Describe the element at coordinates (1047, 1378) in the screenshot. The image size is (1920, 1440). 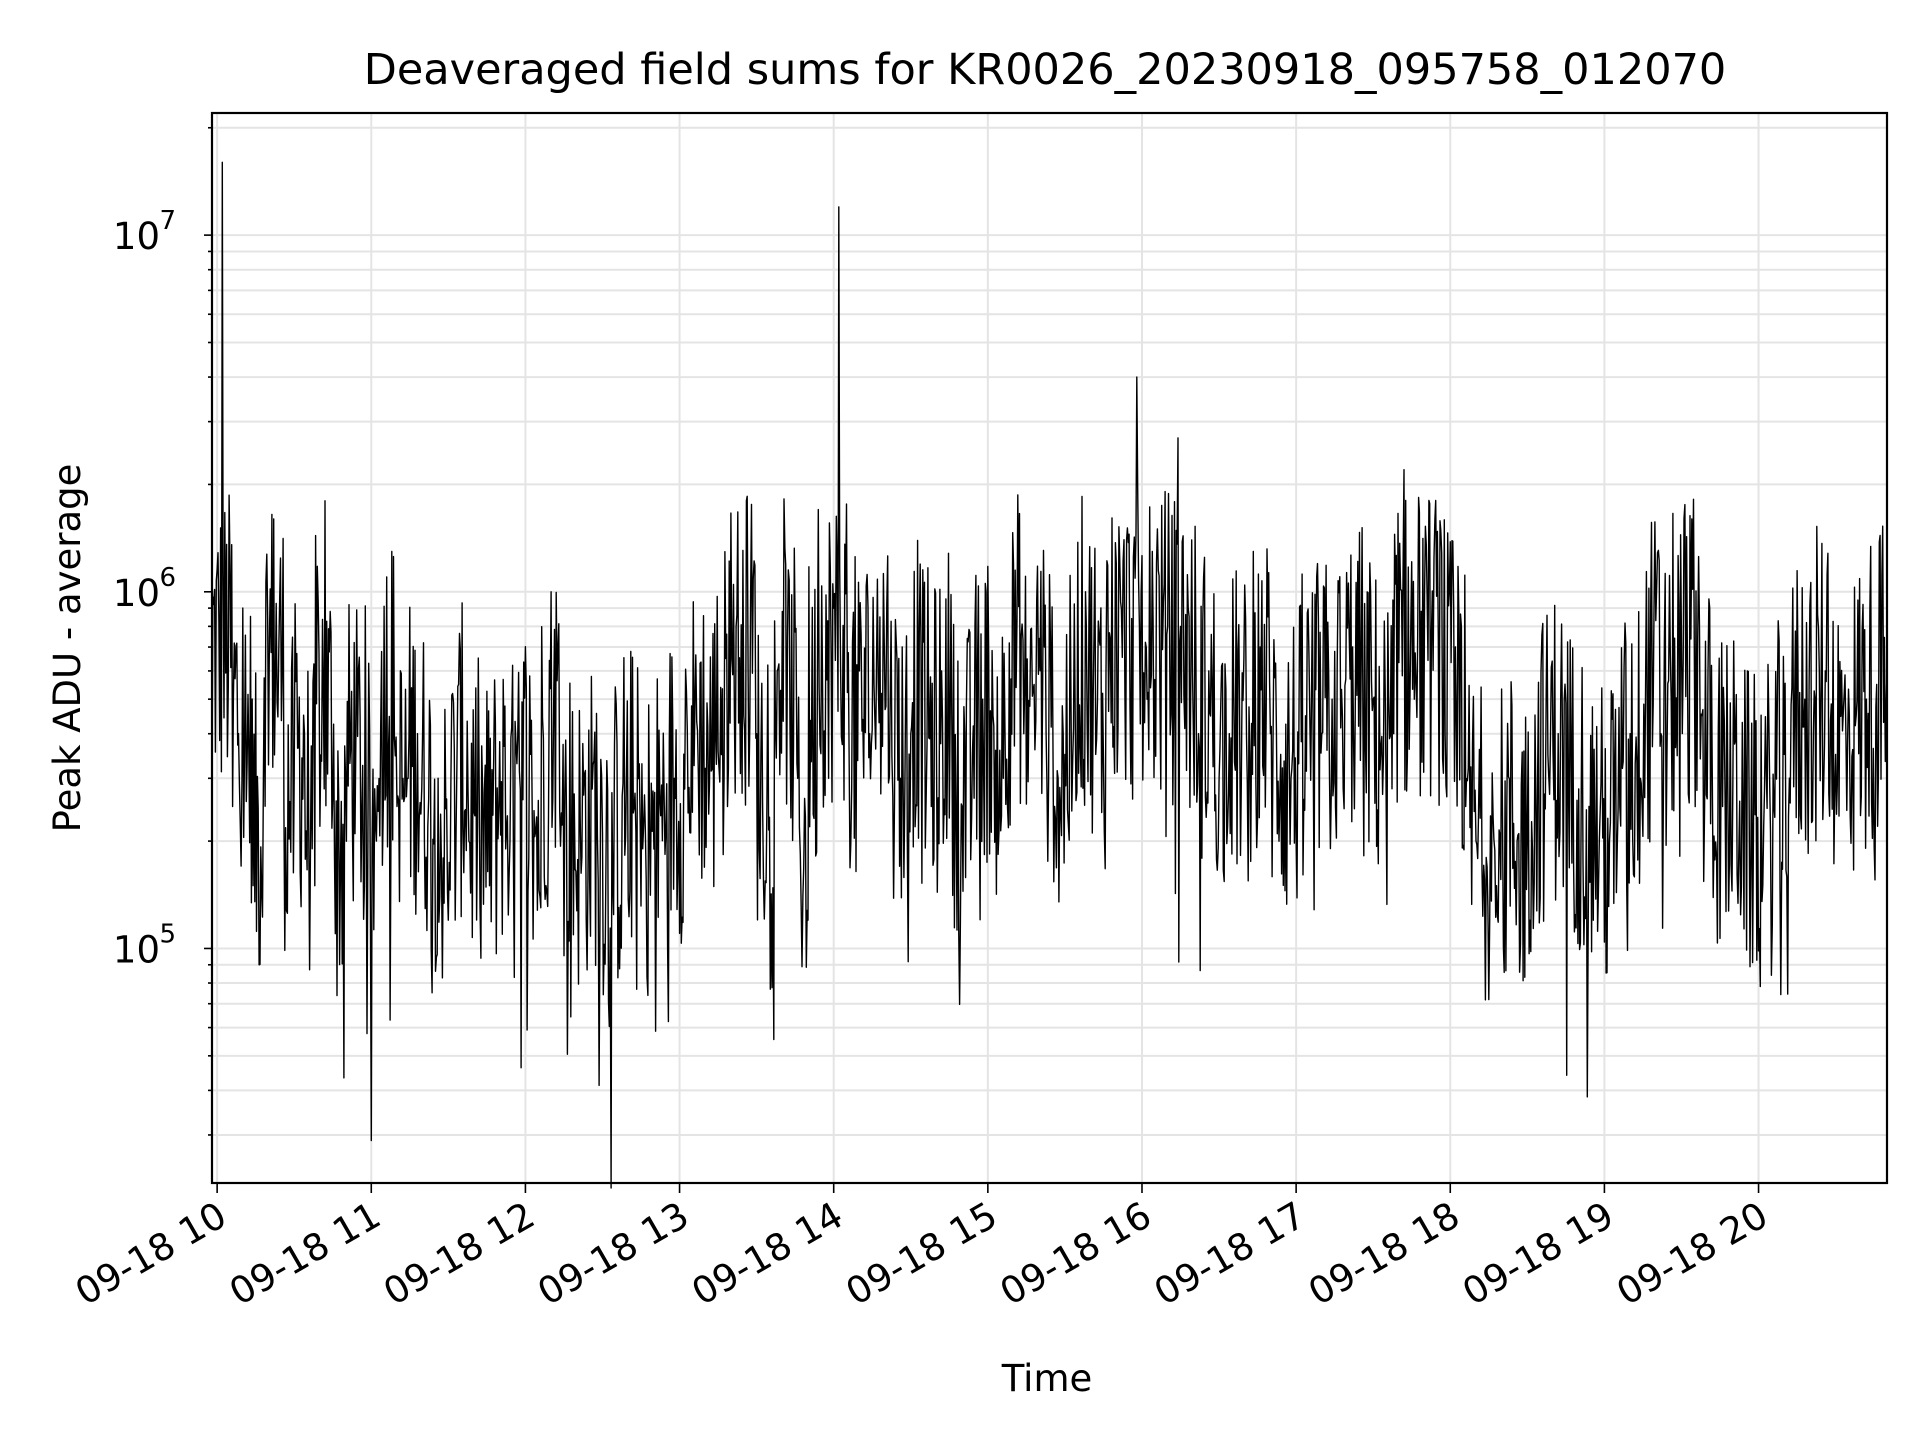
I see `x-axis-label: Time` at that location.